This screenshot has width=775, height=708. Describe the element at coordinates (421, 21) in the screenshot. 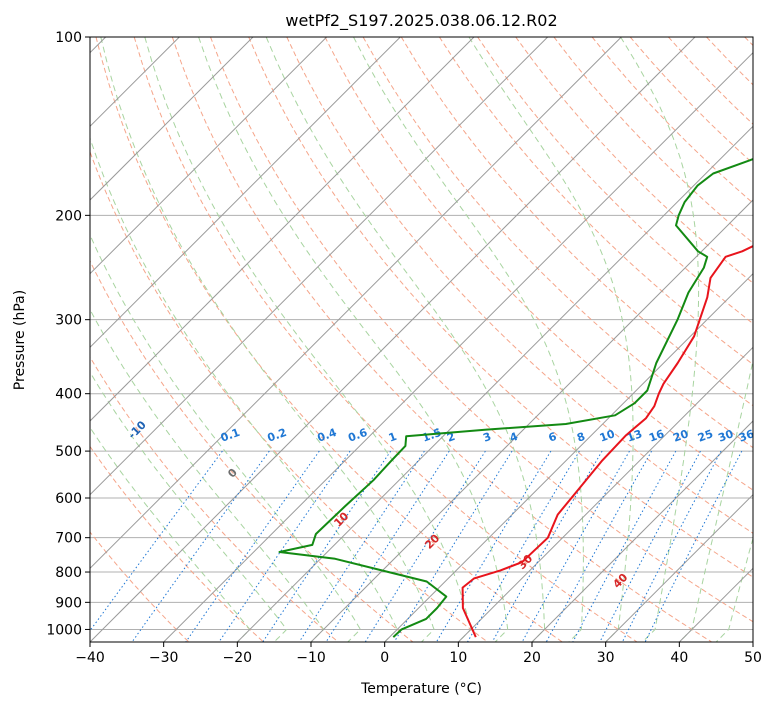

I see `chart-title: wetPf2_S197.2025.038.06.12.R02` at that location.